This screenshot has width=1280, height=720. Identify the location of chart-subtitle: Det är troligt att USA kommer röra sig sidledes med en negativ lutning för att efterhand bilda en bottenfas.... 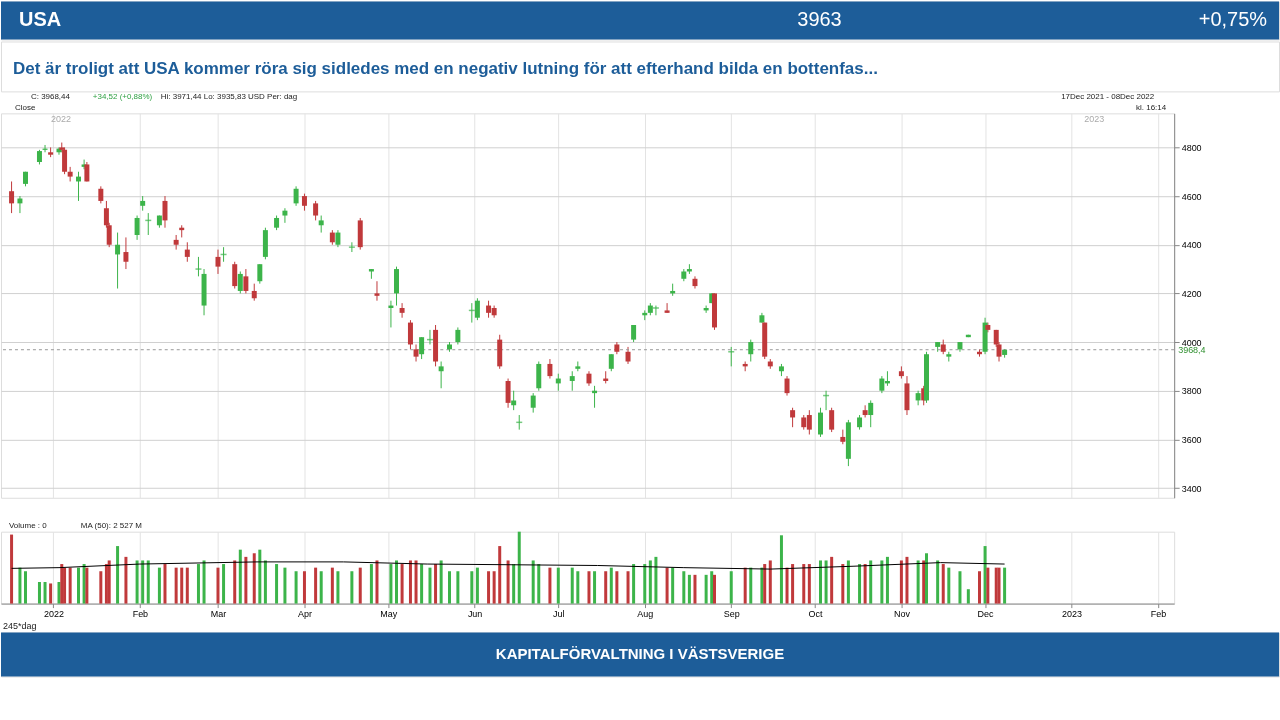
(445, 69).